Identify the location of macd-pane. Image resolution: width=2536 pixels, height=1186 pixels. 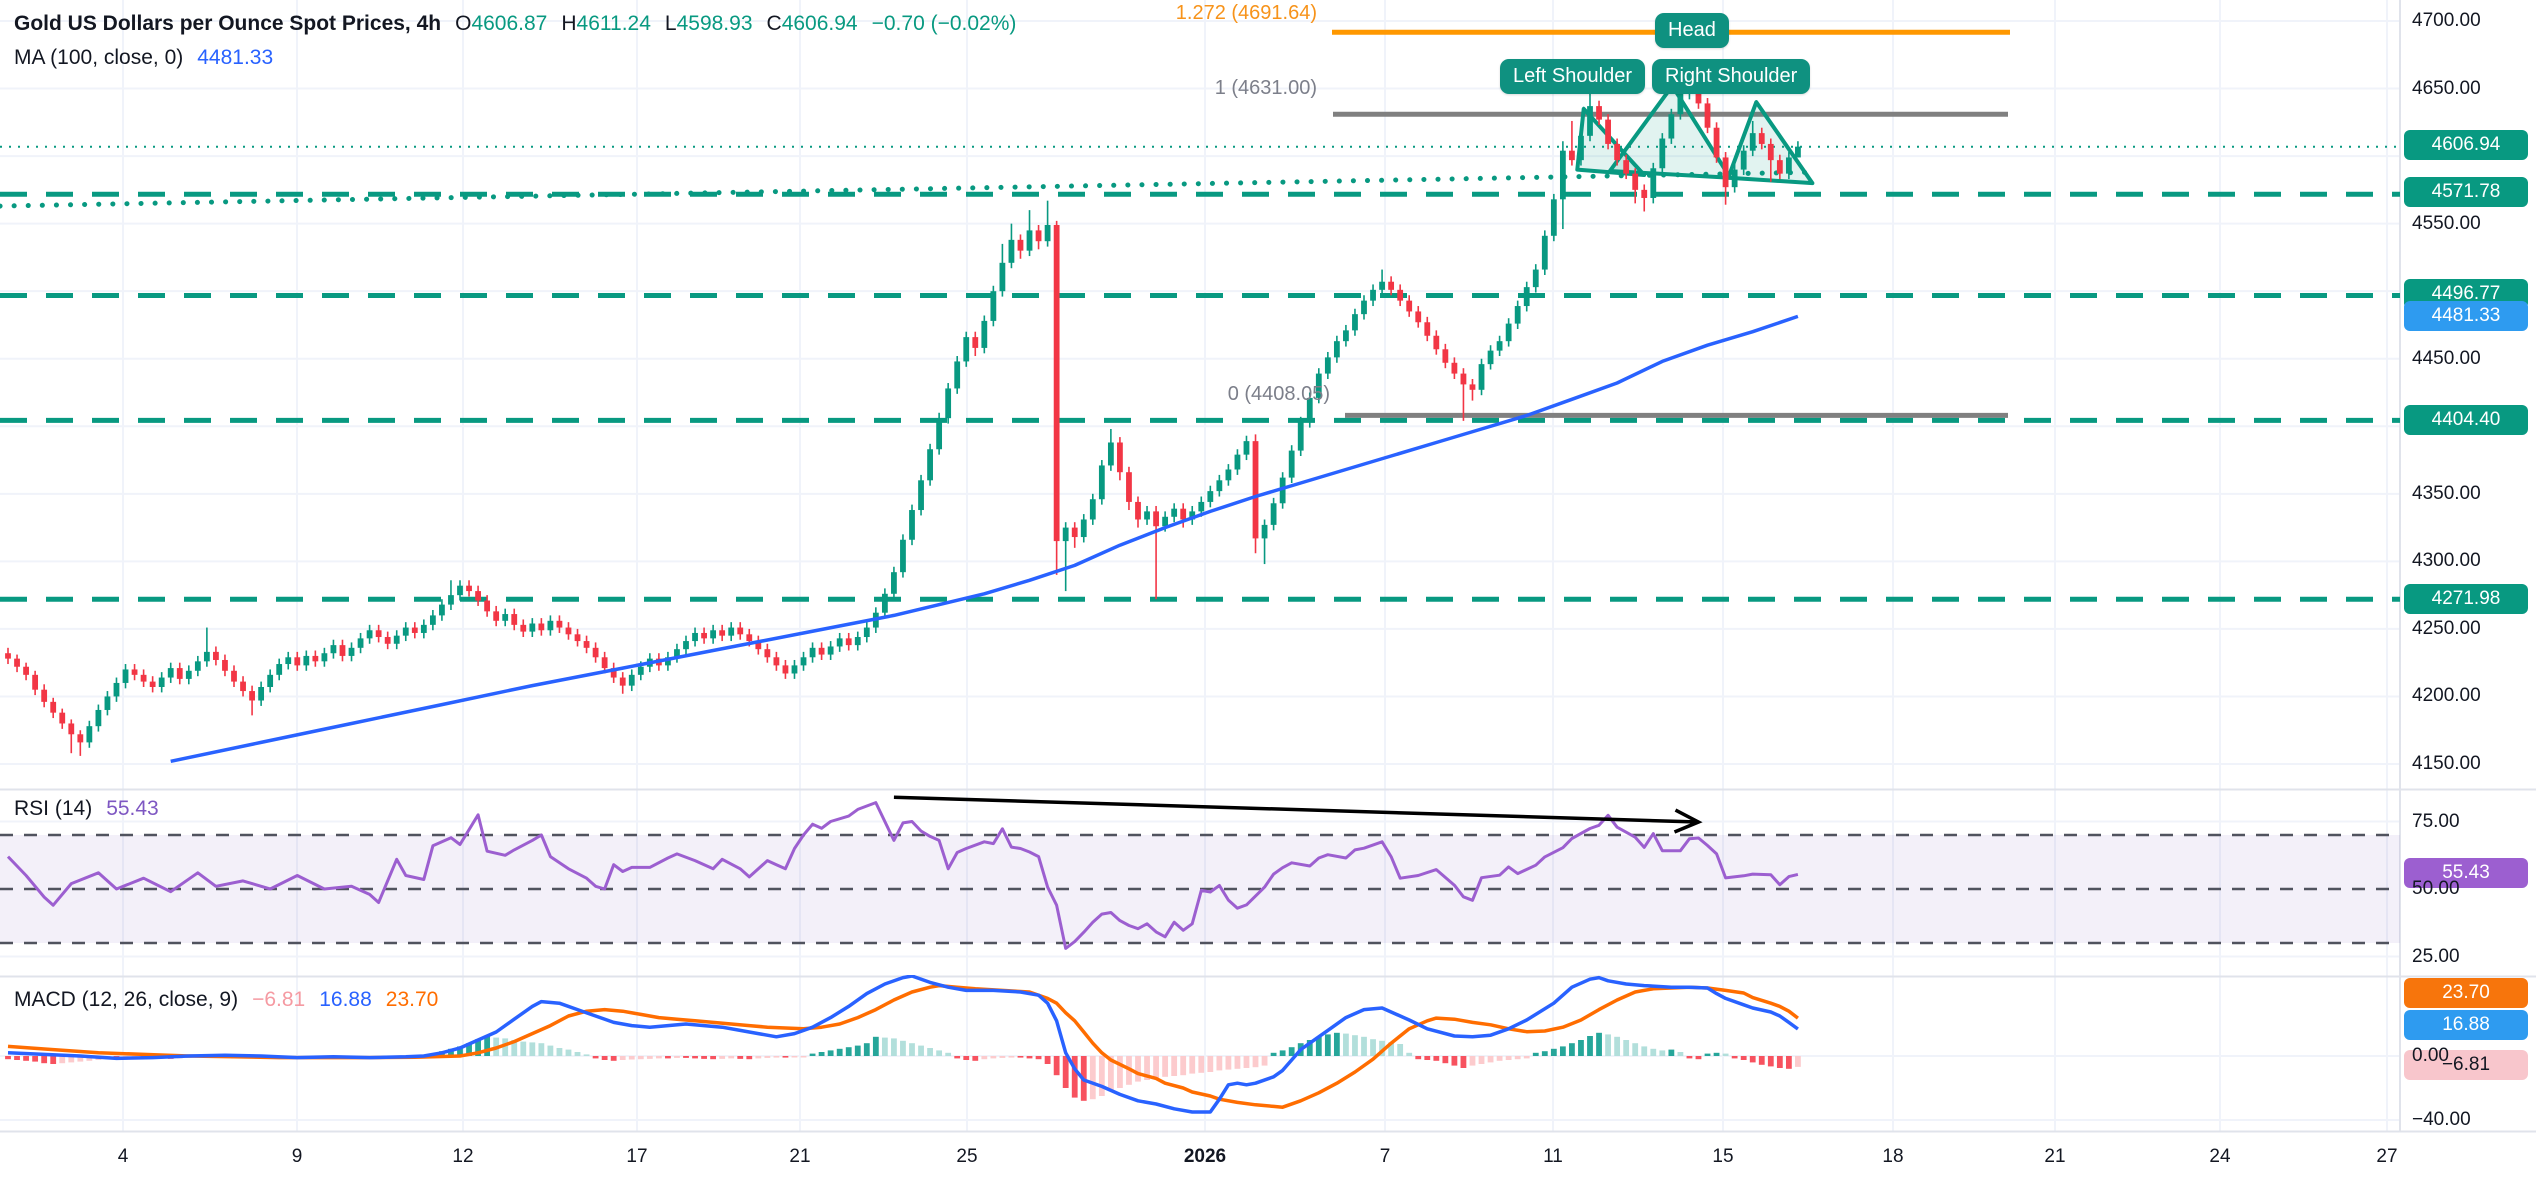
(903, 1044).